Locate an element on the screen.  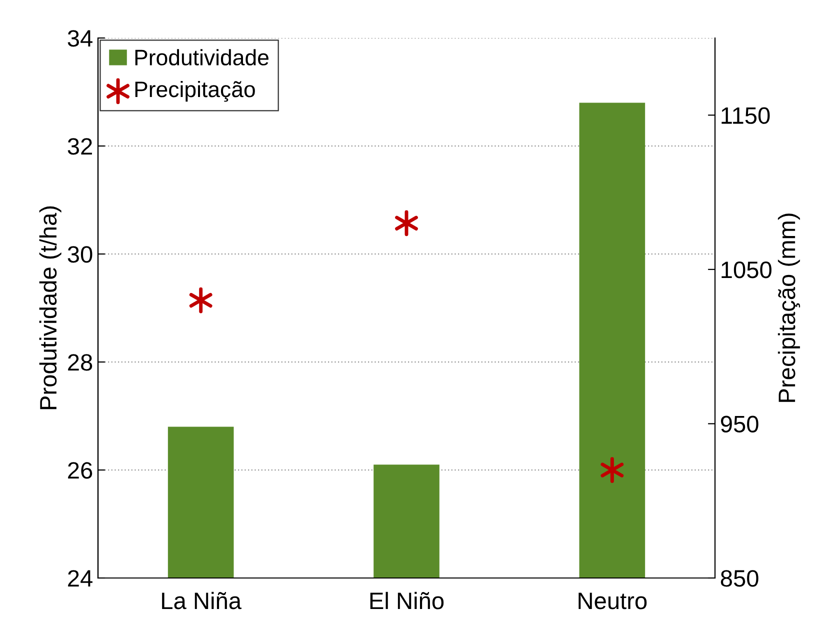
y-tick-label: 30 is located at coordinates (80, 254).